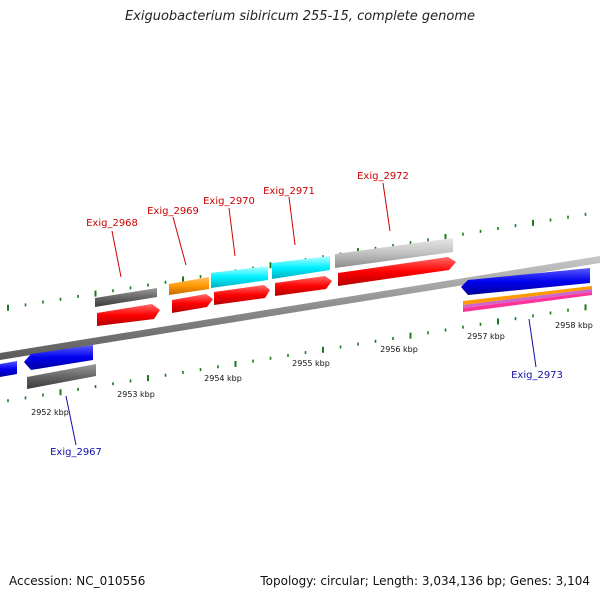  What do you see at coordinates (50, 412) in the screenshot?
I see `scale-label: 2952 kbp` at bounding box center [50, 412].